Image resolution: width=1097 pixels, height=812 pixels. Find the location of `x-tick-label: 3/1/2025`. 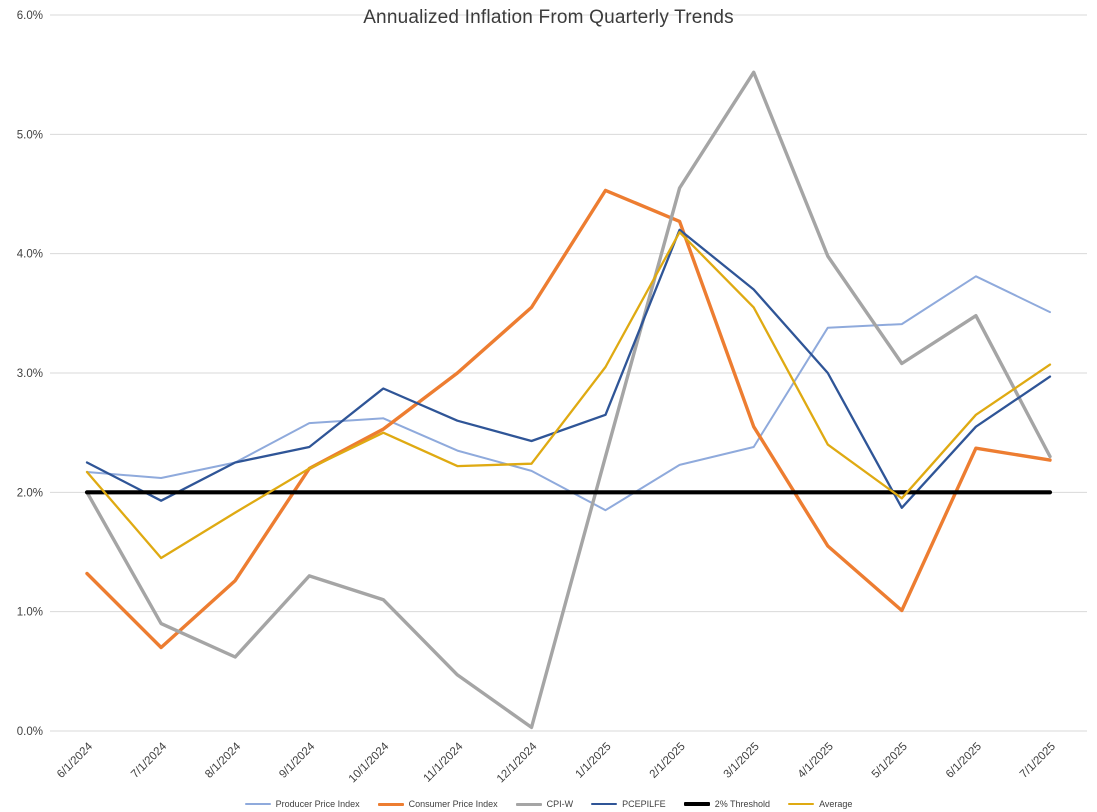

x-tick-label: 3/1/2025 is located at coordinates (742, 761).